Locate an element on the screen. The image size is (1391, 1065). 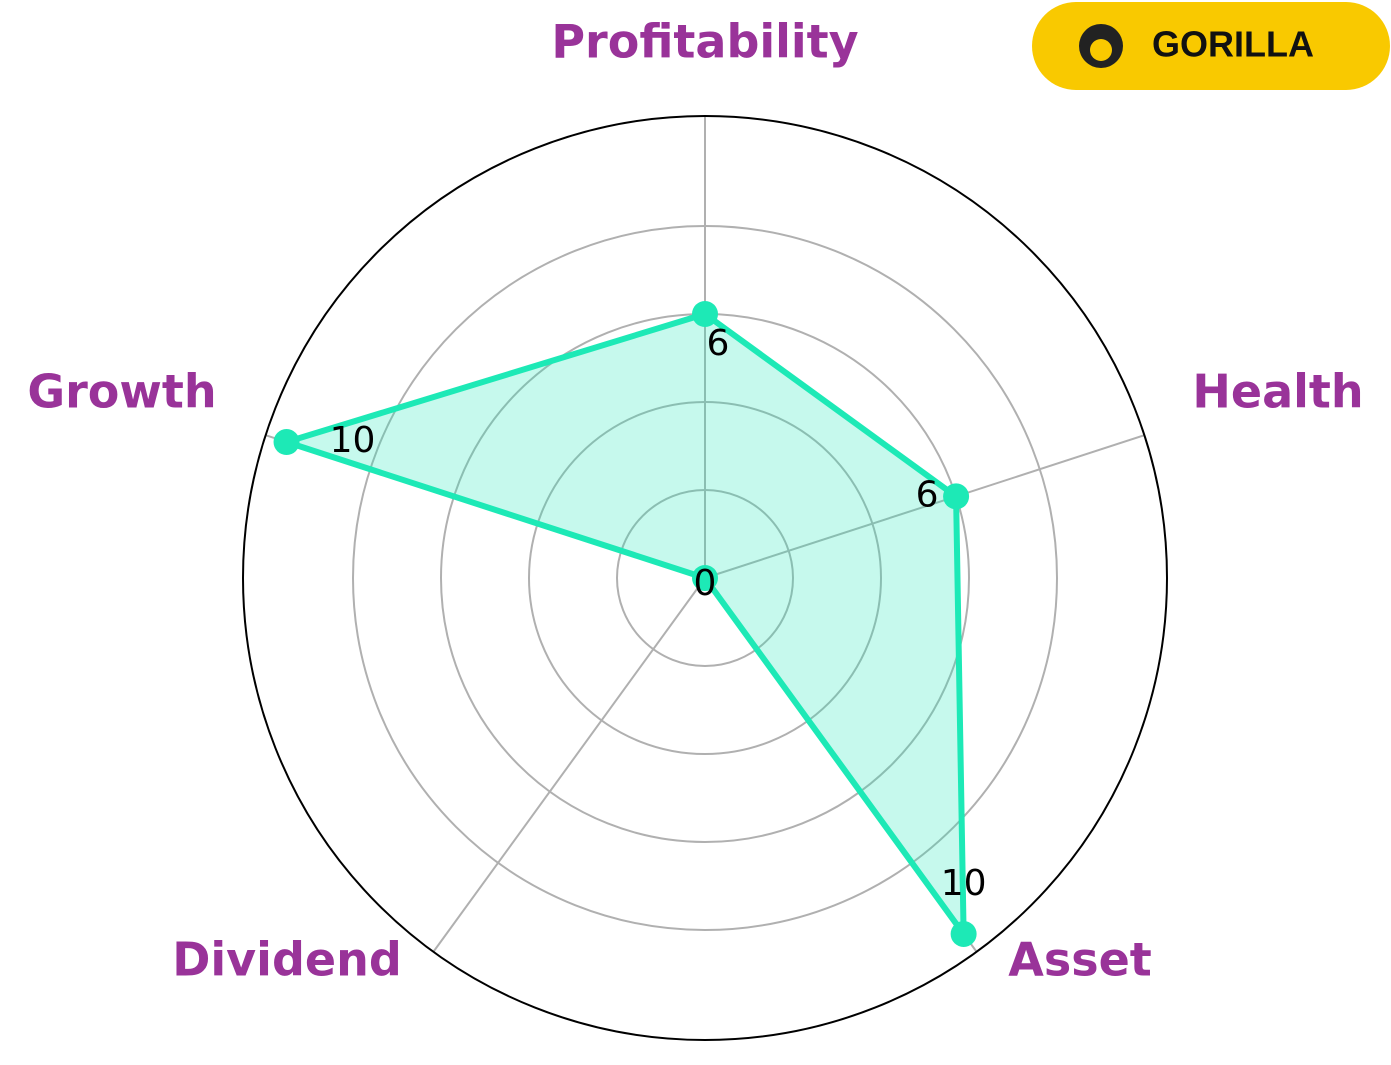
logo: GORILLA is located at coordinates (1211, 46).